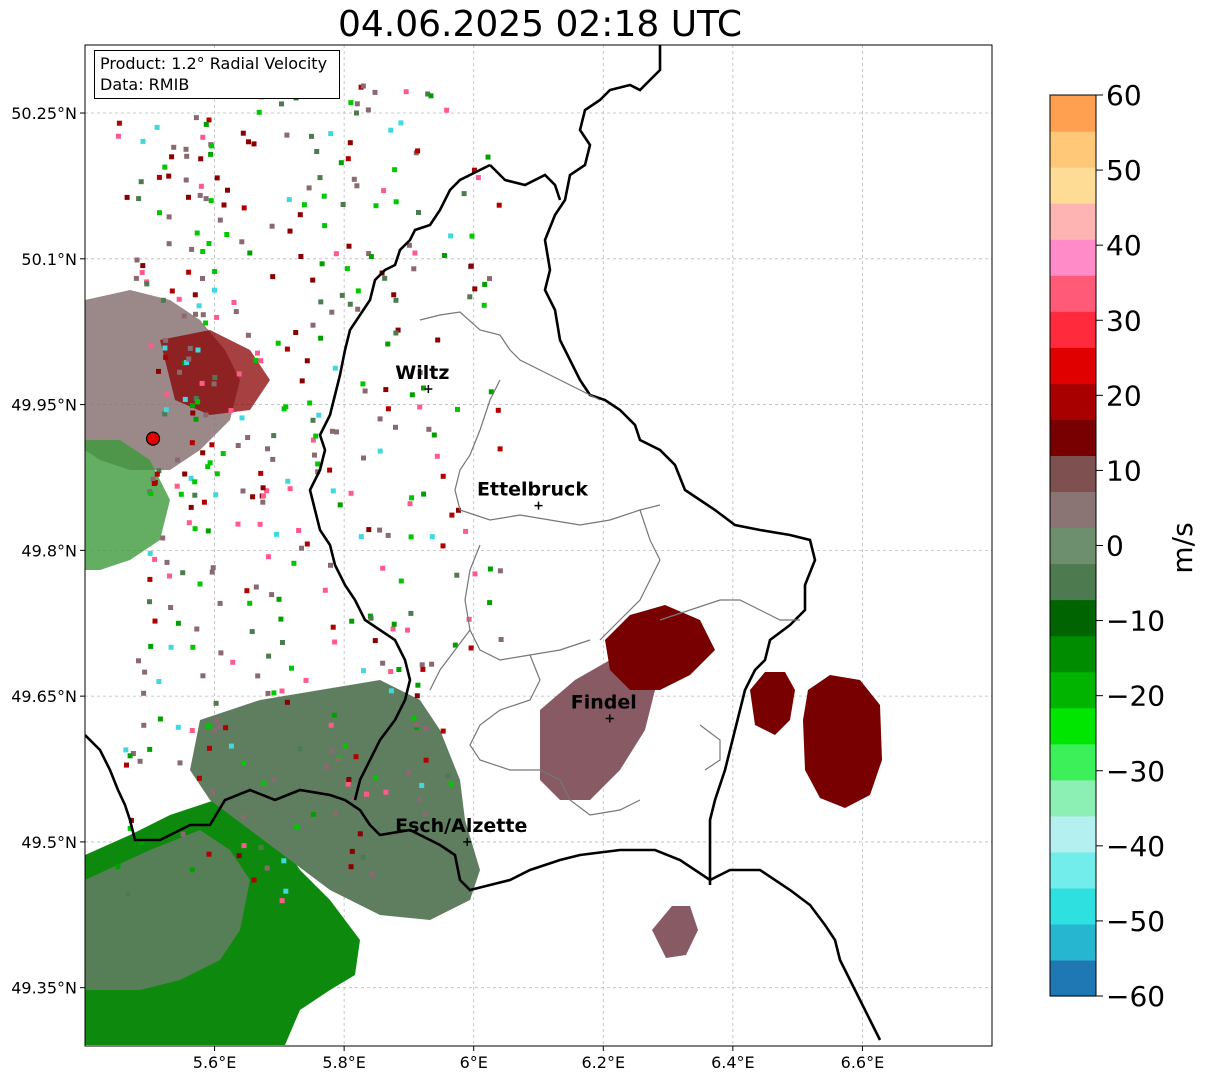 The width and height of the screenshot is (1207, 1081). I want to click on colorbar-tick-label: 20, so click(1124, 395).